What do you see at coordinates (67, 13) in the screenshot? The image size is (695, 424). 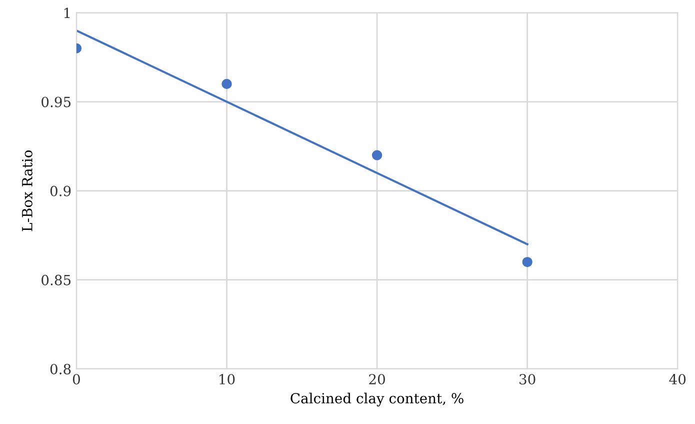 I see `y-tick-label: 1` at bounding box center [67, 13].